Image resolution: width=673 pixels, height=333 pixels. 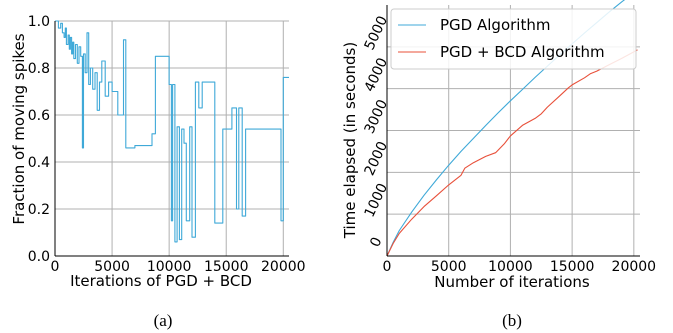 I want to click on legend-label-pgd: PGD Algorithm, so click(x=495, y=25).